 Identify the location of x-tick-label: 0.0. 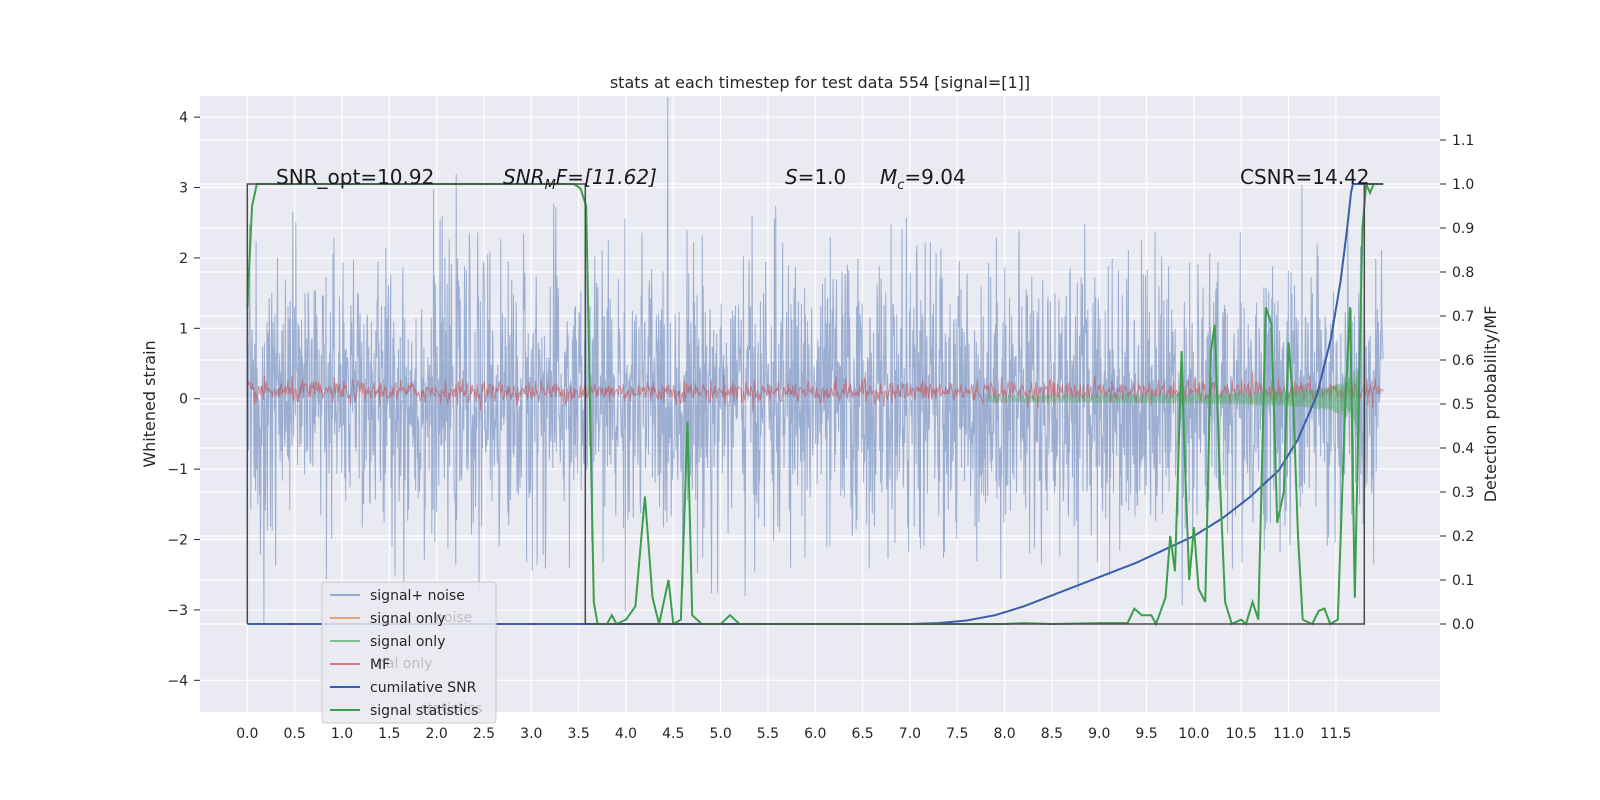
(247, 734).